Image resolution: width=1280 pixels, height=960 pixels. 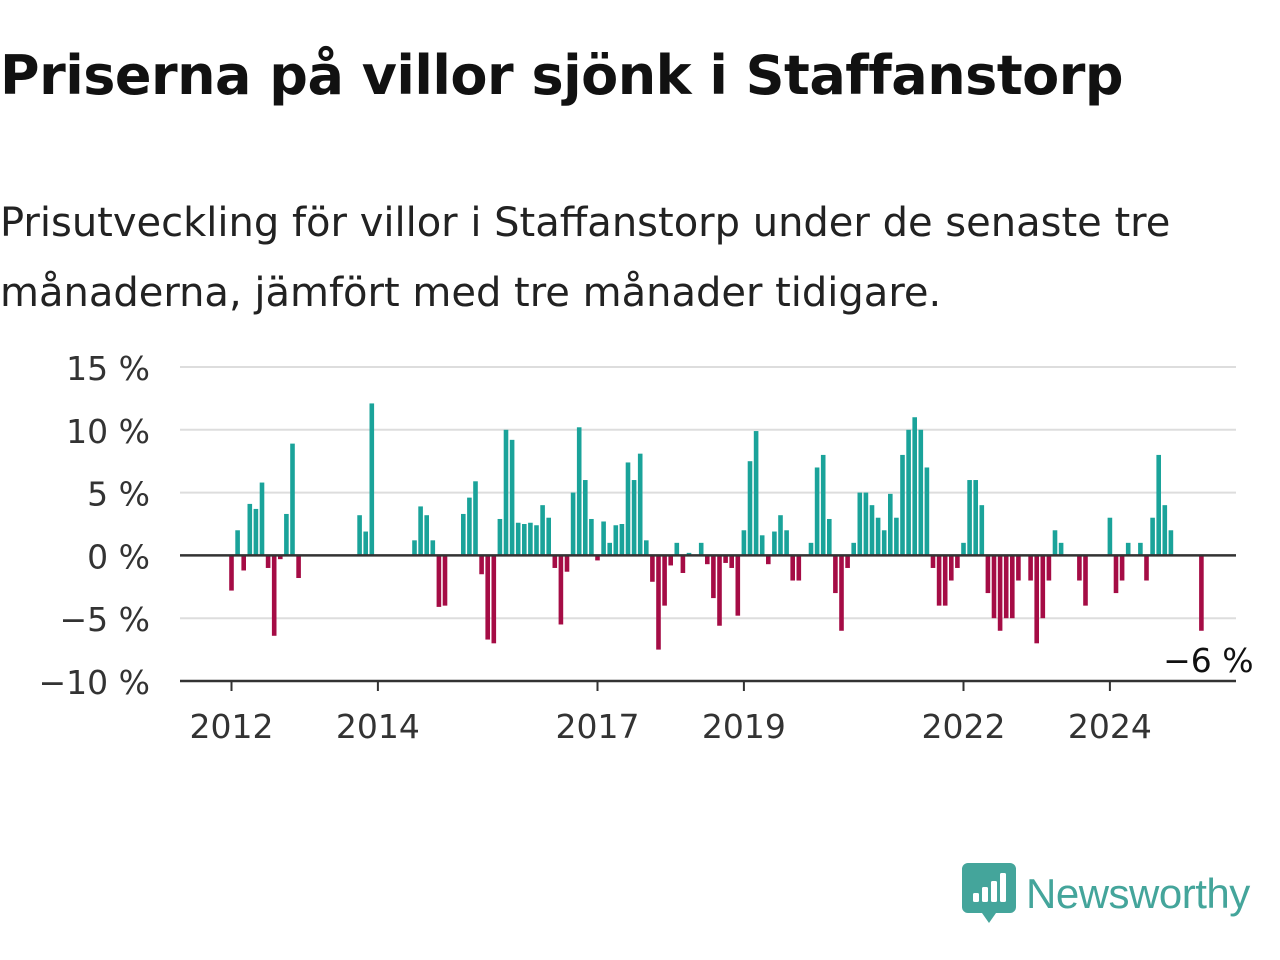 What do you see at coordinates (1106, 894) in the screenshot?
I see `newsworthy-logo: Newsworthy` at bounding box center [1106, 894].